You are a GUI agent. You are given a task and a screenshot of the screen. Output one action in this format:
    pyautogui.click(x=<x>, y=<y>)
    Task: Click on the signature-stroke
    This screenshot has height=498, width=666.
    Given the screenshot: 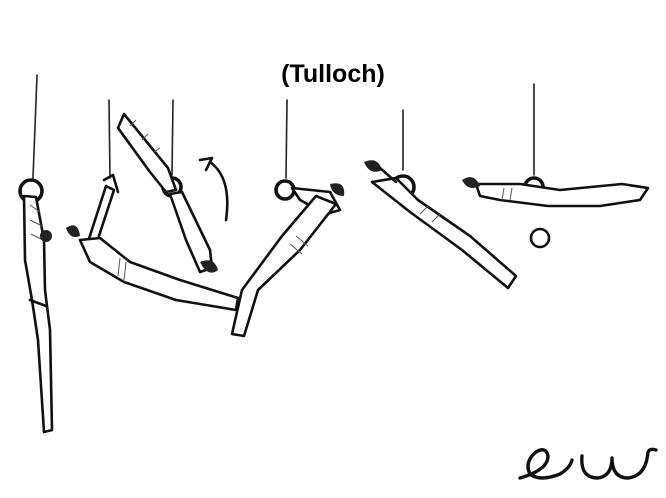 What is the action you would take?
    pyautogui.click(x=588, y=463)
    